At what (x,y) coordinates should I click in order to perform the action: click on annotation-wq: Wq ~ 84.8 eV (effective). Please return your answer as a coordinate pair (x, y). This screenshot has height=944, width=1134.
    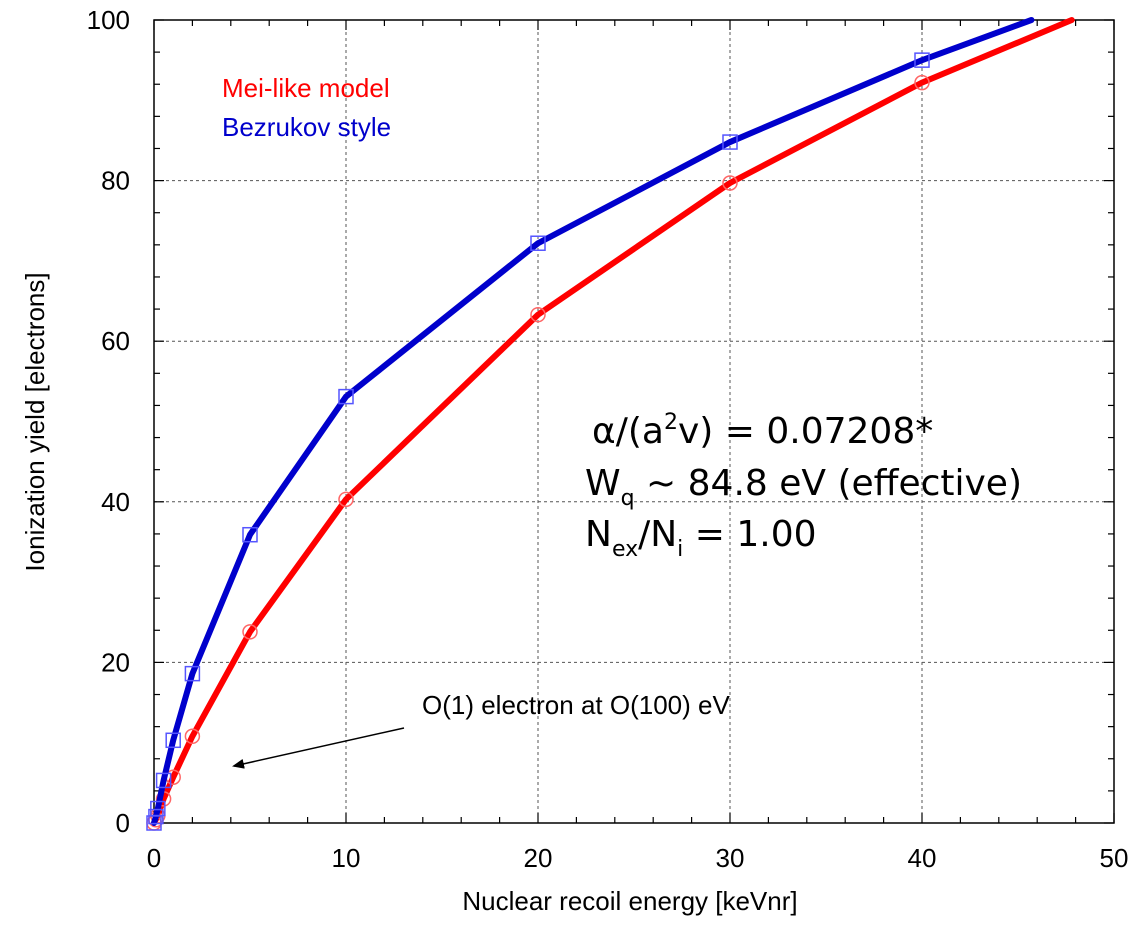
    Looking at the image, I should click on (803, 487).